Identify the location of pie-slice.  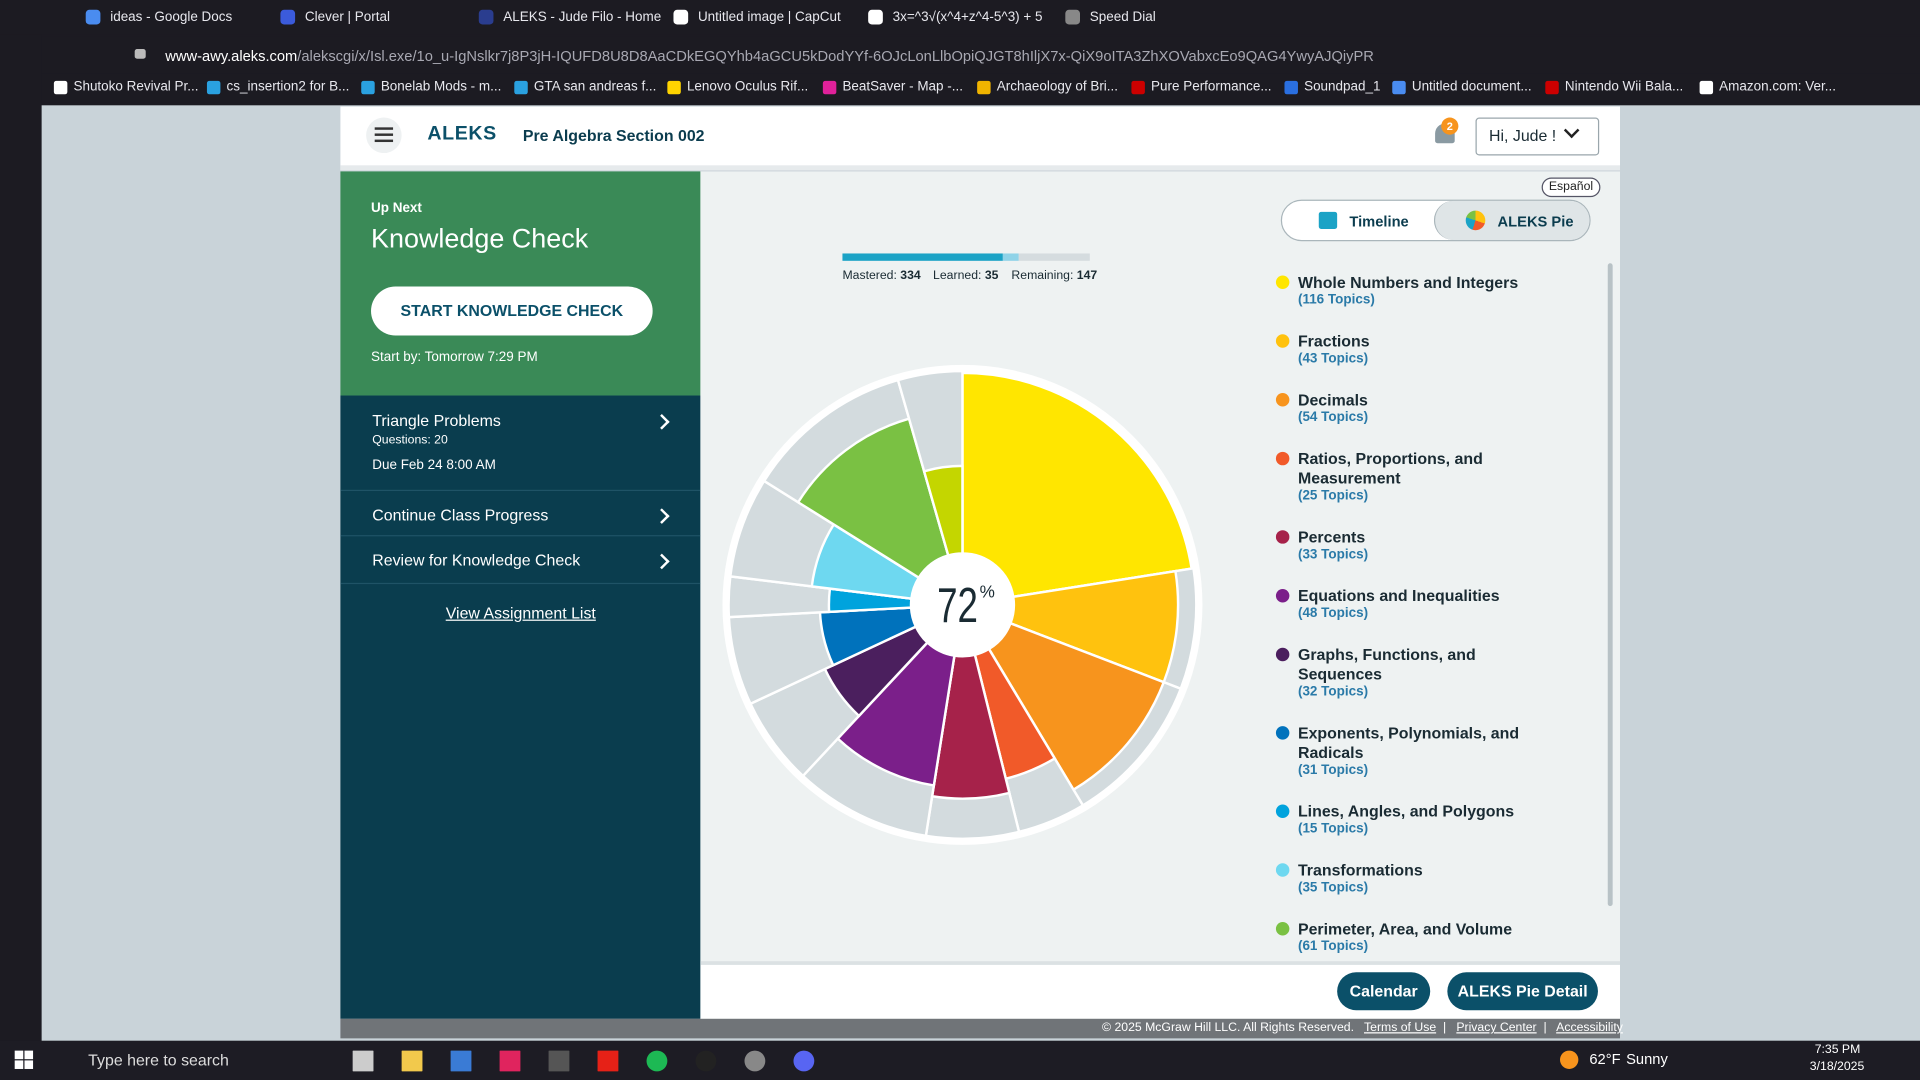
(1077, 485).